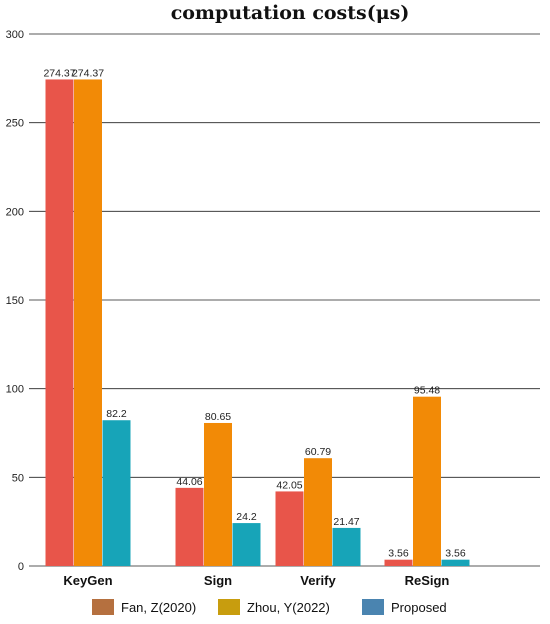  I want to click on data-label: 95.48, so click(427, 391).